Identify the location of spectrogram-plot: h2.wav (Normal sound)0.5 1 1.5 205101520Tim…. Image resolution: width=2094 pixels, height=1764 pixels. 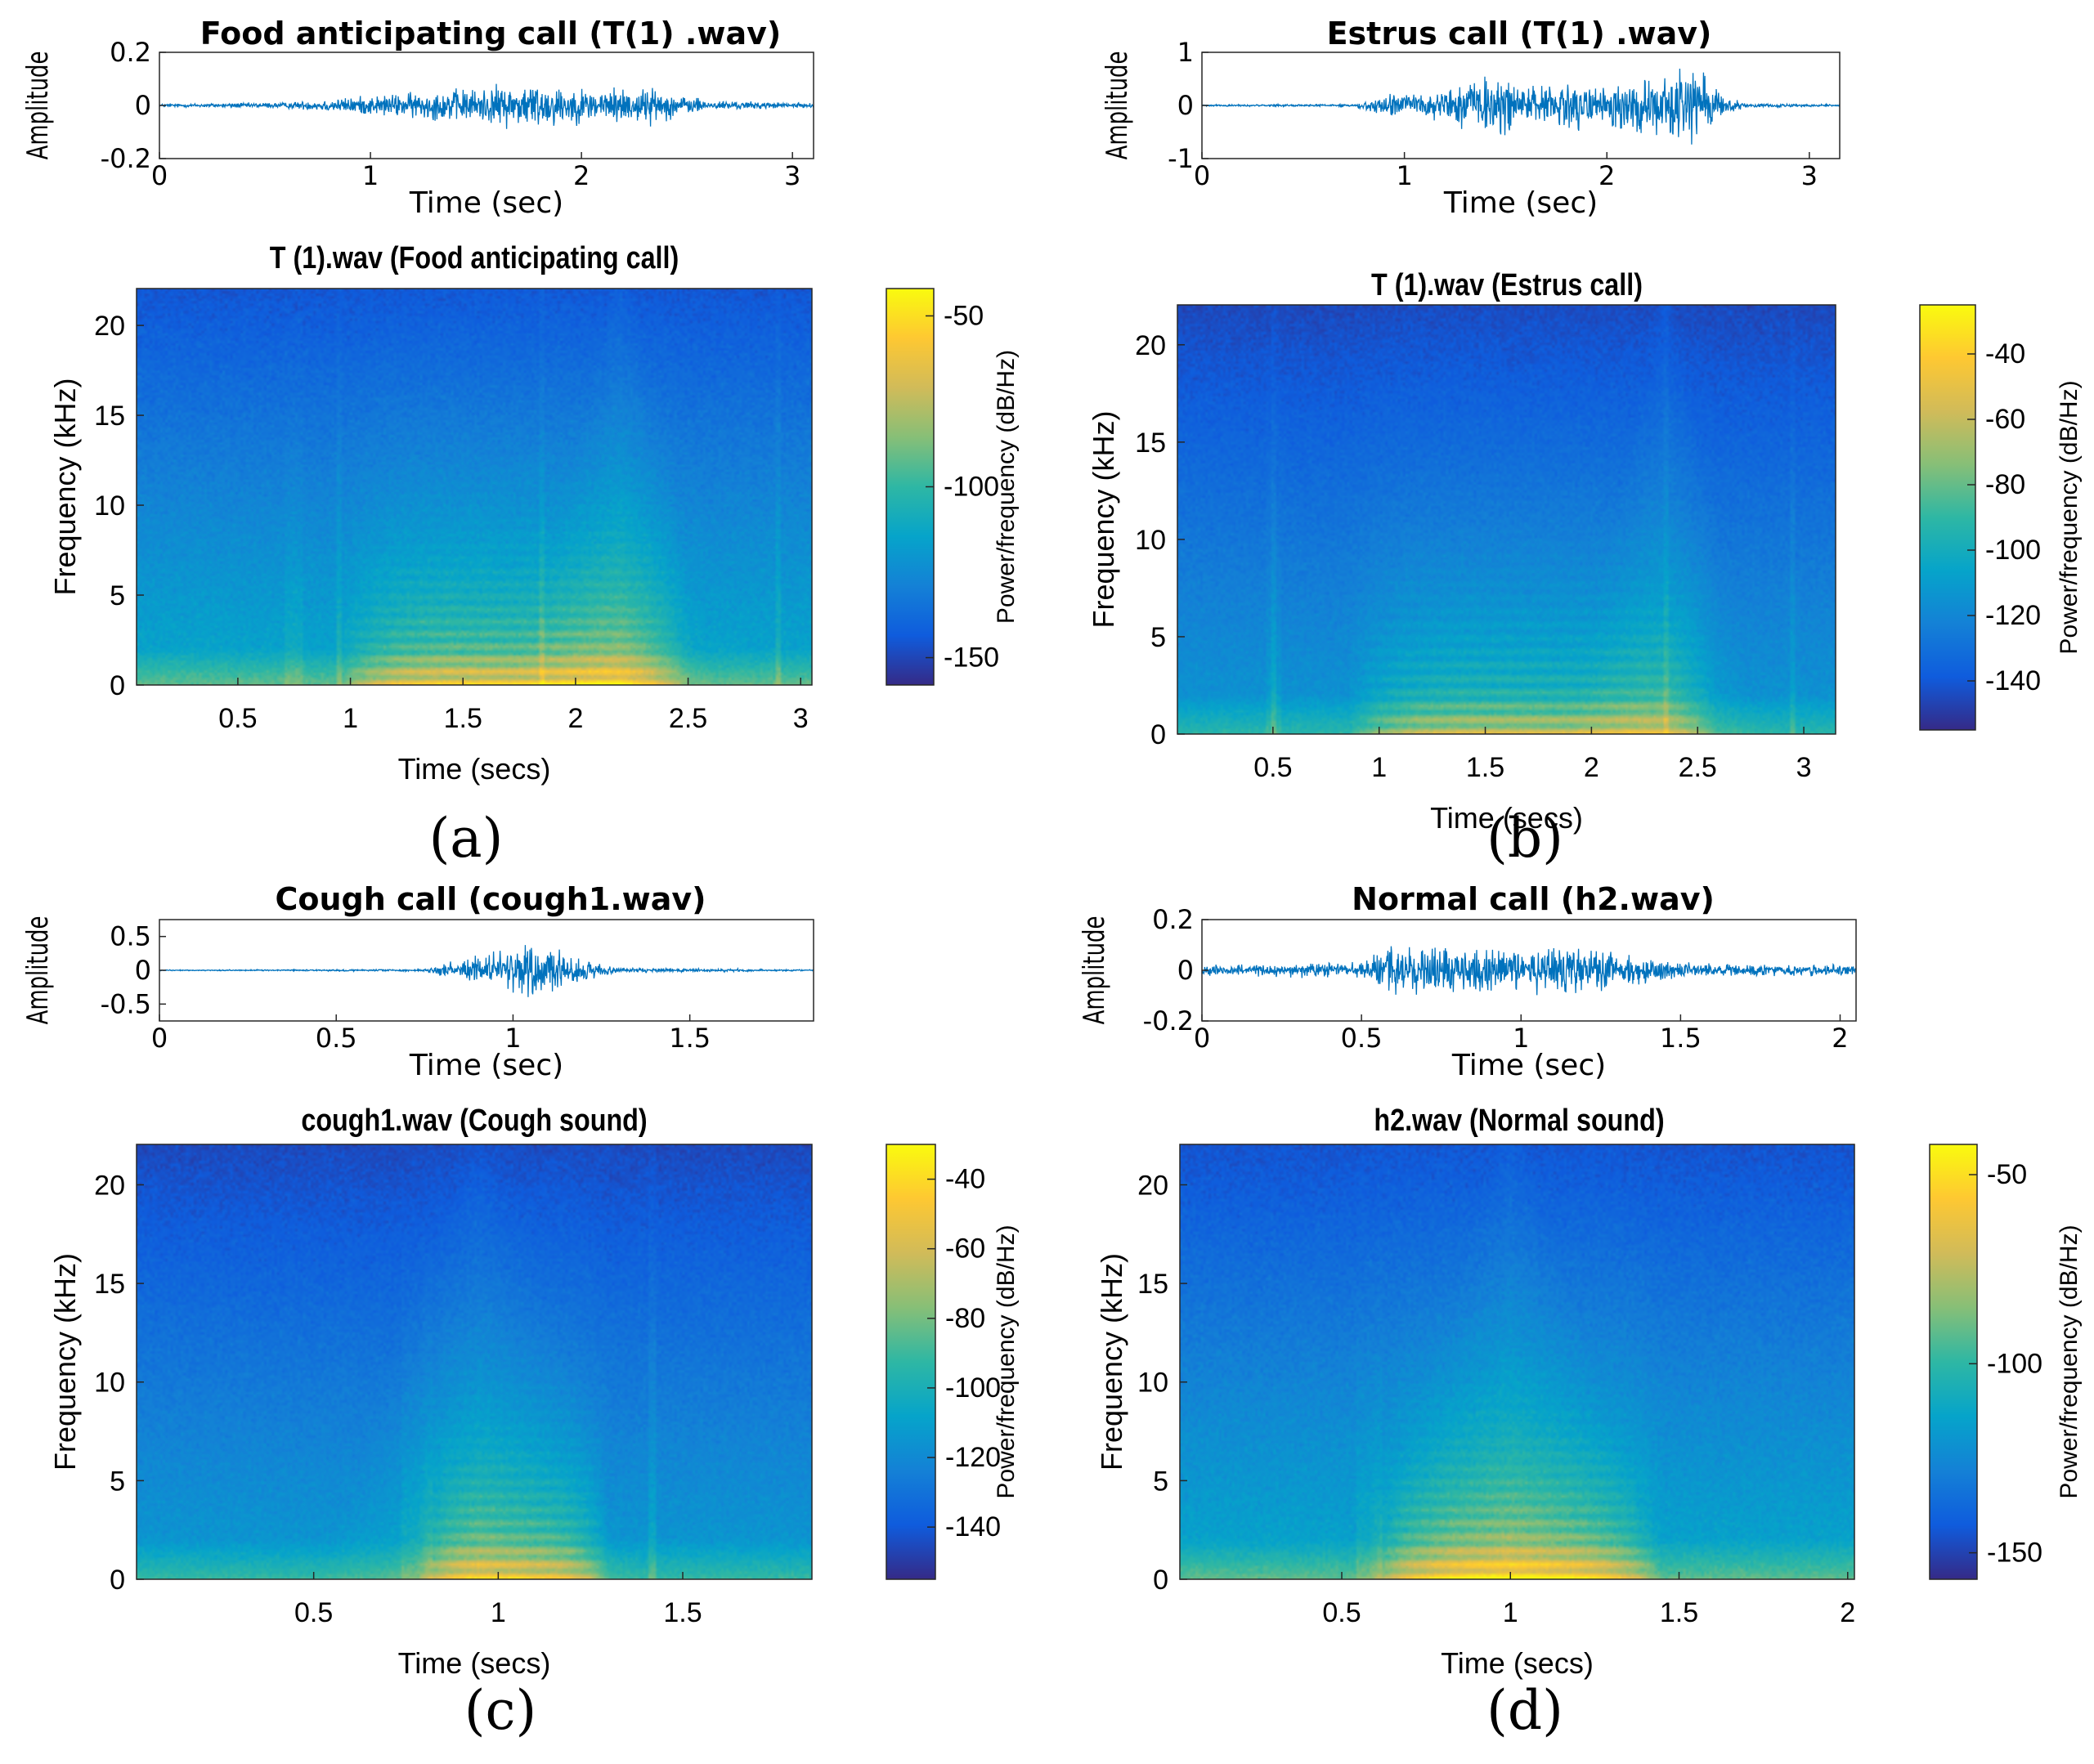
(1475, 1392).